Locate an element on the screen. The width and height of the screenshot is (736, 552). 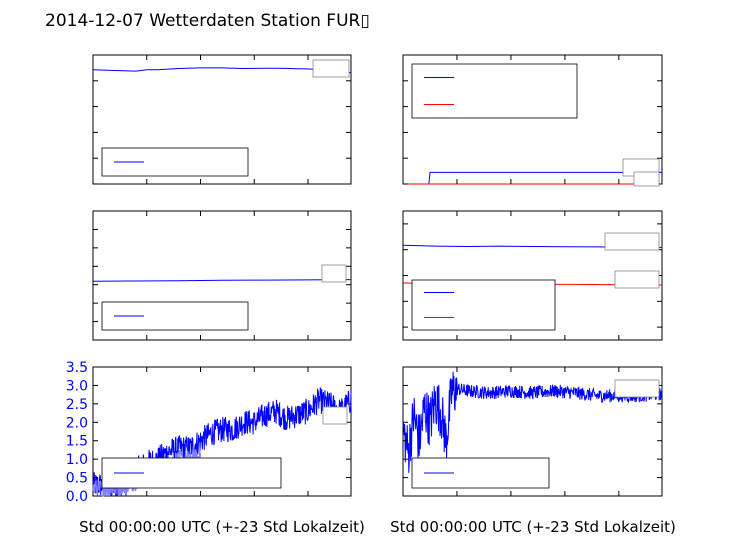
y-tick-label: 2.0 is located at coordinates (77, 423).